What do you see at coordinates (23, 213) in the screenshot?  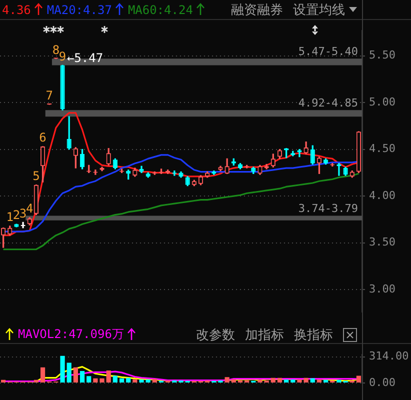 I see `text: 3` at bounding box center [23, 213].